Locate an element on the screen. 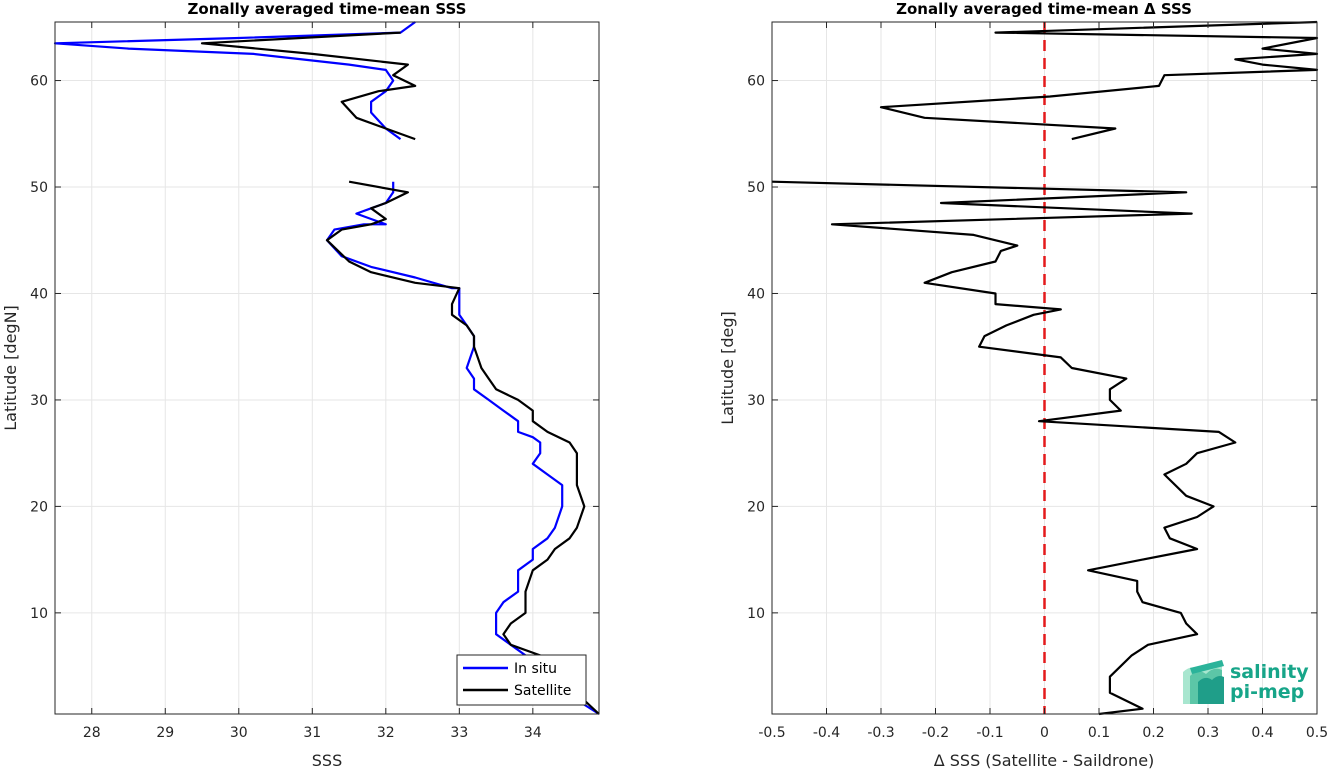  left-ylabel: Latitude [degN] is located at coordinates (10, 368).